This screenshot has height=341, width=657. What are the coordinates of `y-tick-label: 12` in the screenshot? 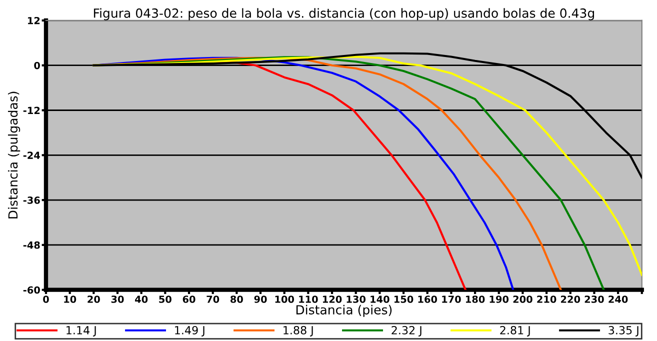 It's located at (34, 20).